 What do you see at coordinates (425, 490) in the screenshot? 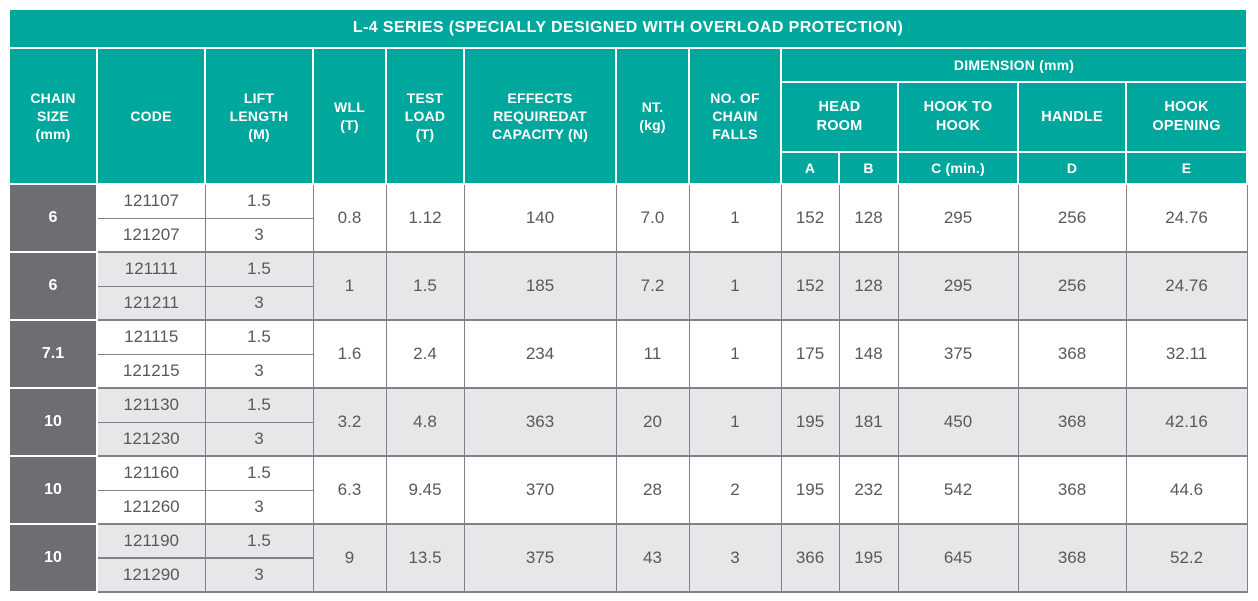
I see `cell-test-load: 9.45` at bounding box center [425, 490].